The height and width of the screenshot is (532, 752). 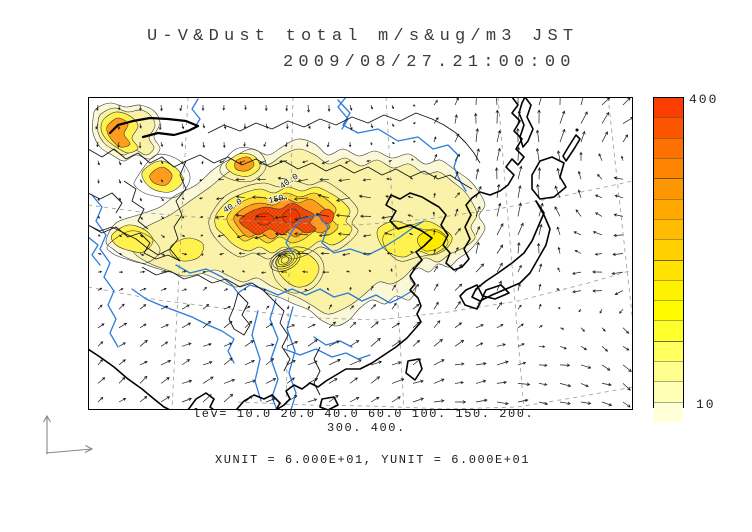 What do you see at coordinates (364, 414) in the screenshot?
I see `contour-levels-legend-line1: lev= 10.0 20.0 40.0 60.0 100. 150. 200.` at bounding box center [364, 414].